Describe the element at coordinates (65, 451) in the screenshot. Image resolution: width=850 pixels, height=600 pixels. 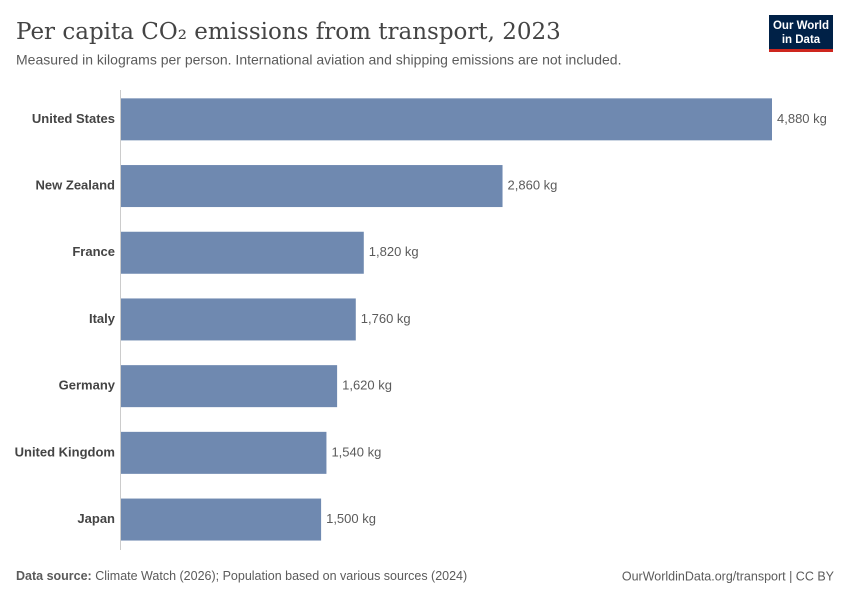
I see `category-label: United Kingdom` at that location.